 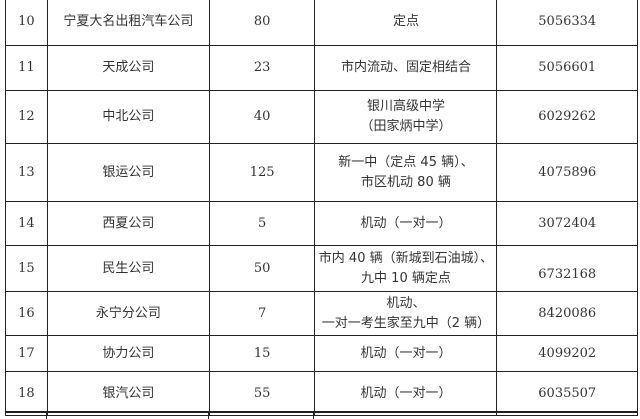 I want to click on service-mode: 银川高级中学 （田家炳中学）, so click(x=406, y=117).